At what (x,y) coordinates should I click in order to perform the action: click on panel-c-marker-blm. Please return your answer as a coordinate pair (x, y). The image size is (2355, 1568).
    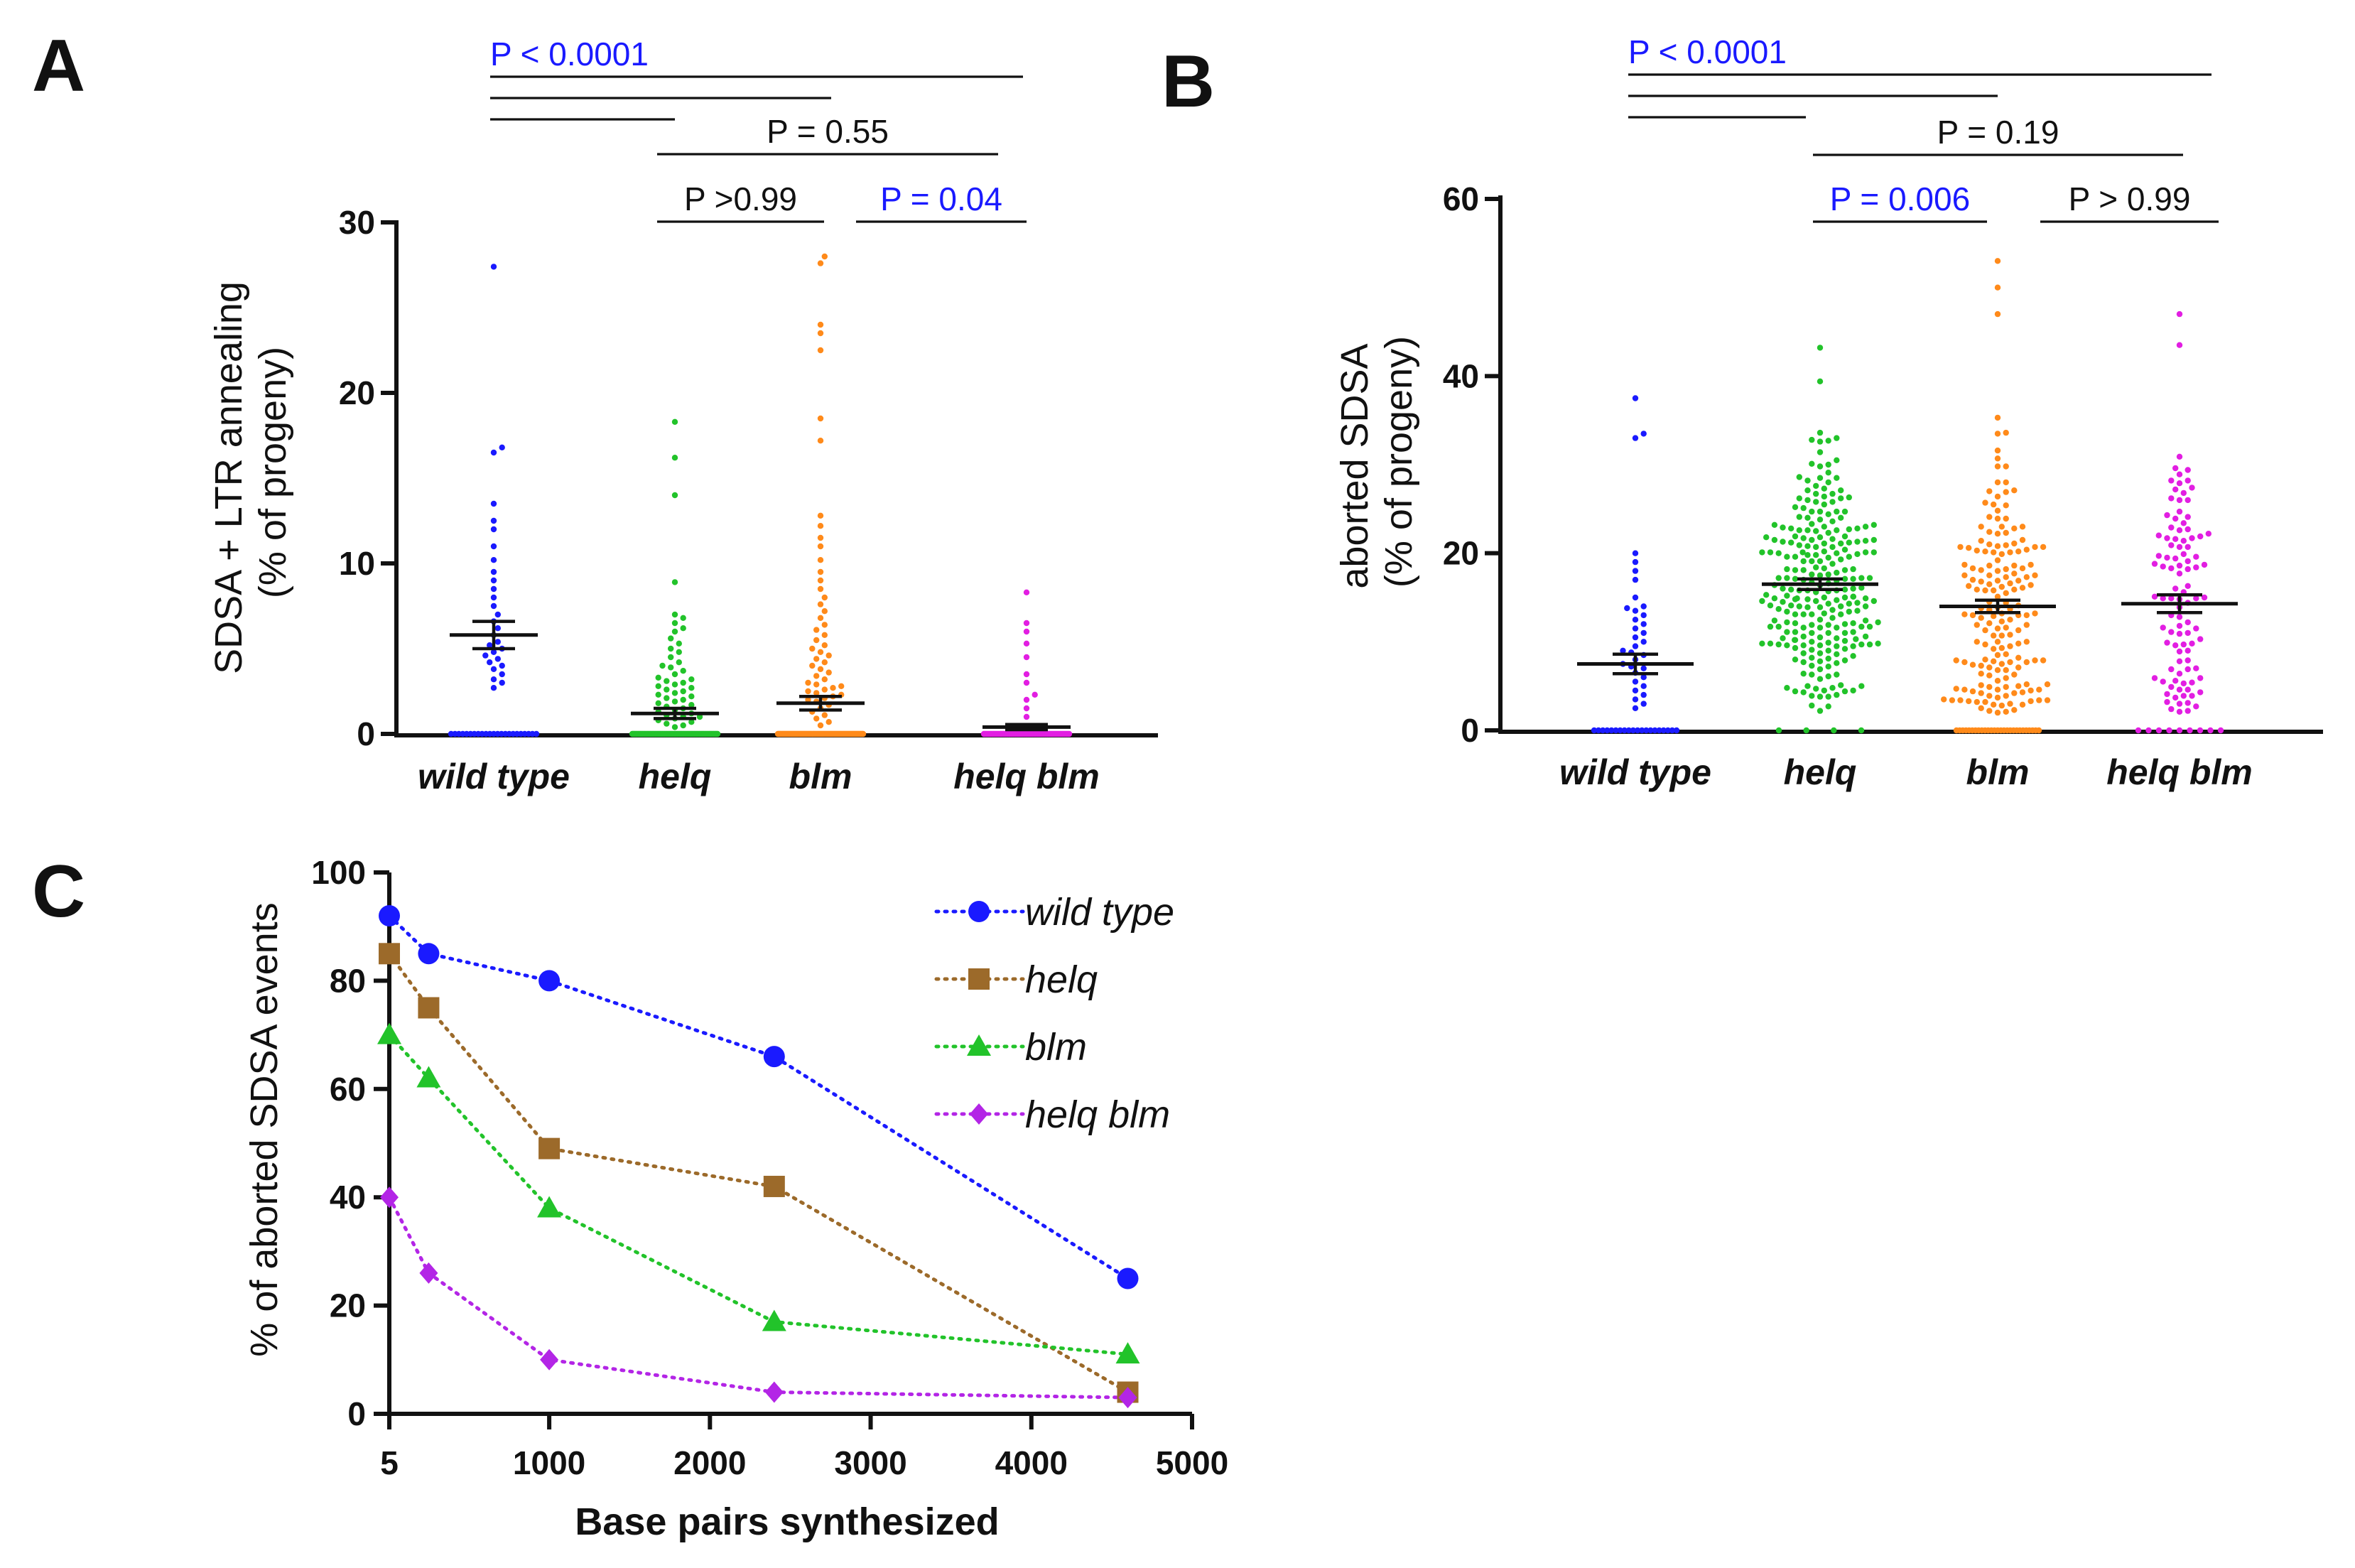
    Looking at the image, I should click on (549, 1207).